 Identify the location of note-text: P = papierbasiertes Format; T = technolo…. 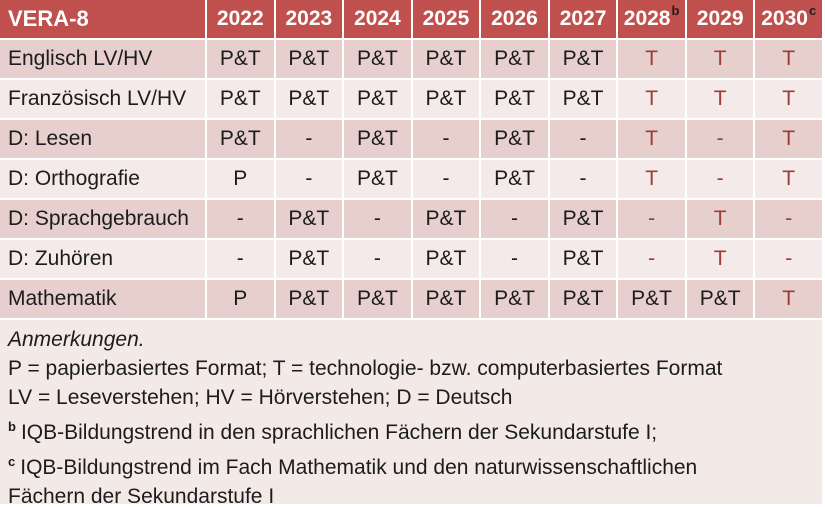
(365, 368).